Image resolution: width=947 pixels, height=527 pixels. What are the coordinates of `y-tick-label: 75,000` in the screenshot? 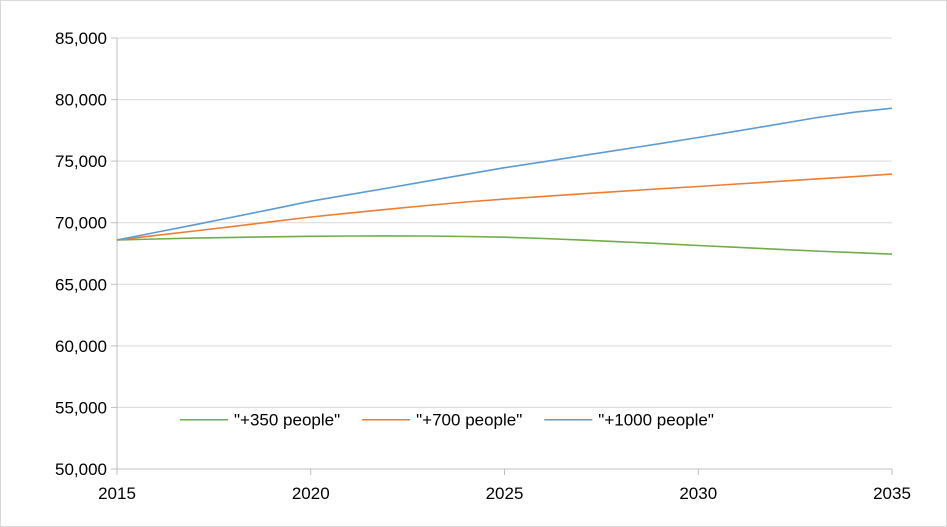 It's located at (81, 161).